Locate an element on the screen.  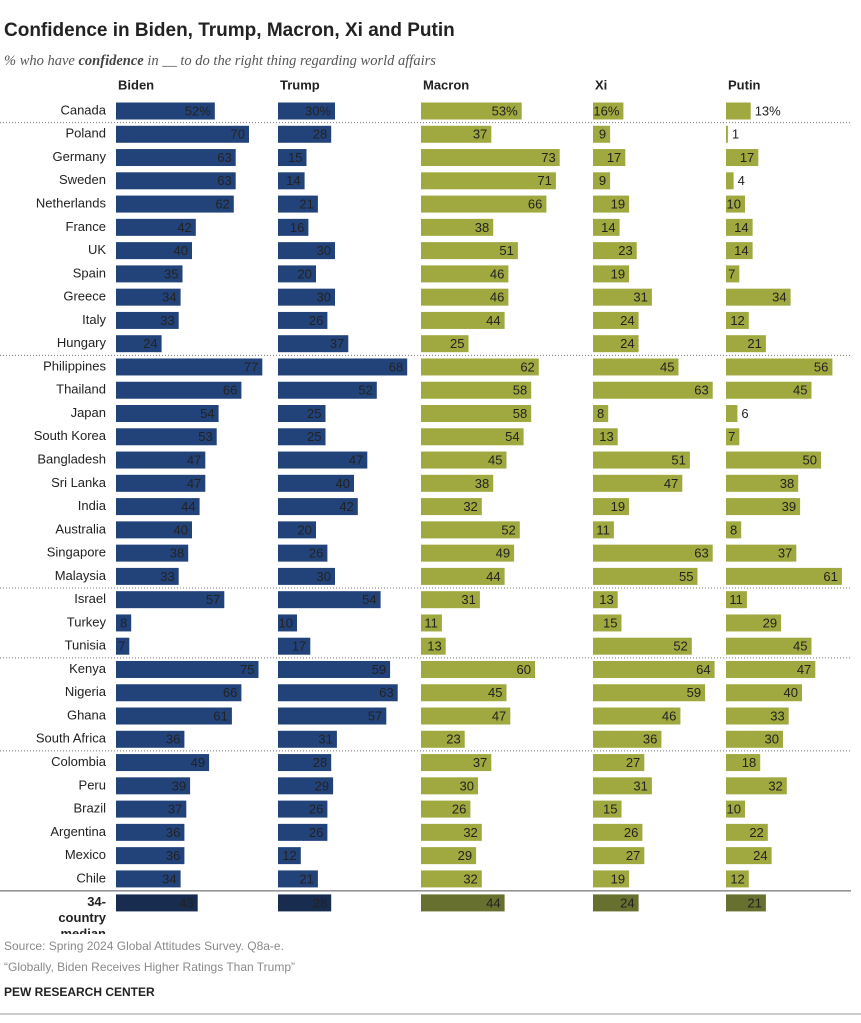
subtitle-part: confidence is located at coordinates (112, 61).